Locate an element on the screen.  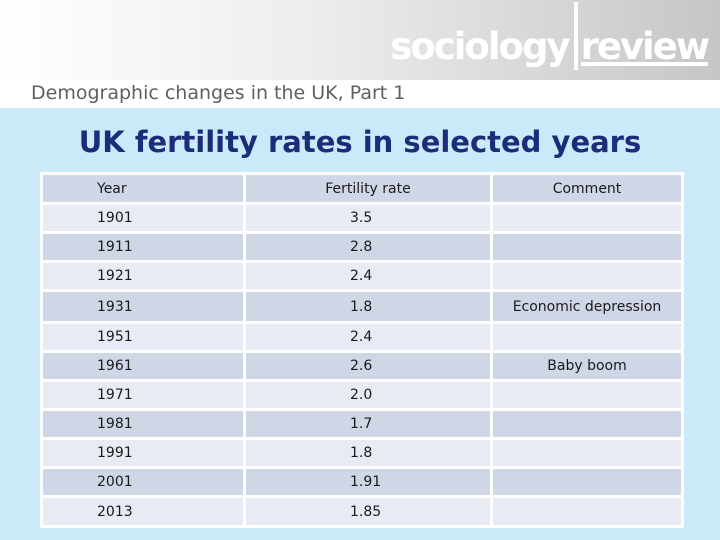
header-divider is located at coordinates (360, 110).